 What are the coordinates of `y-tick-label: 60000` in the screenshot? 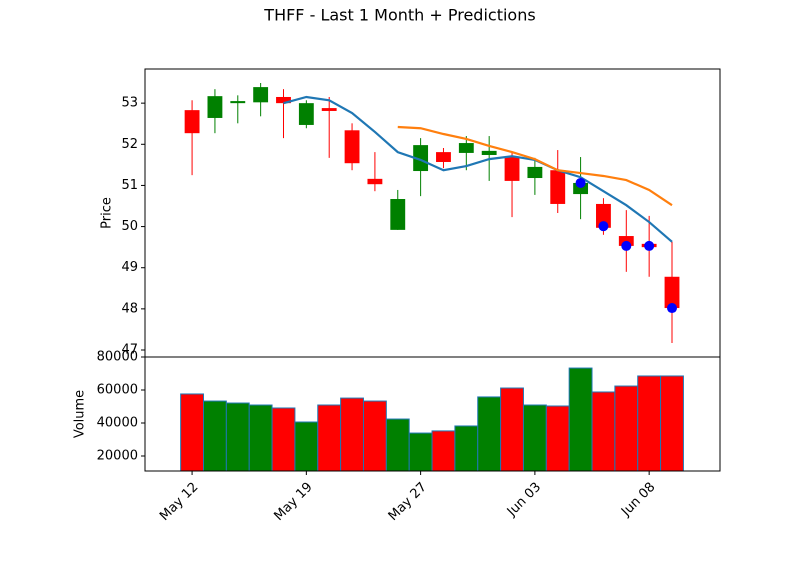 It's located at (117, 389).